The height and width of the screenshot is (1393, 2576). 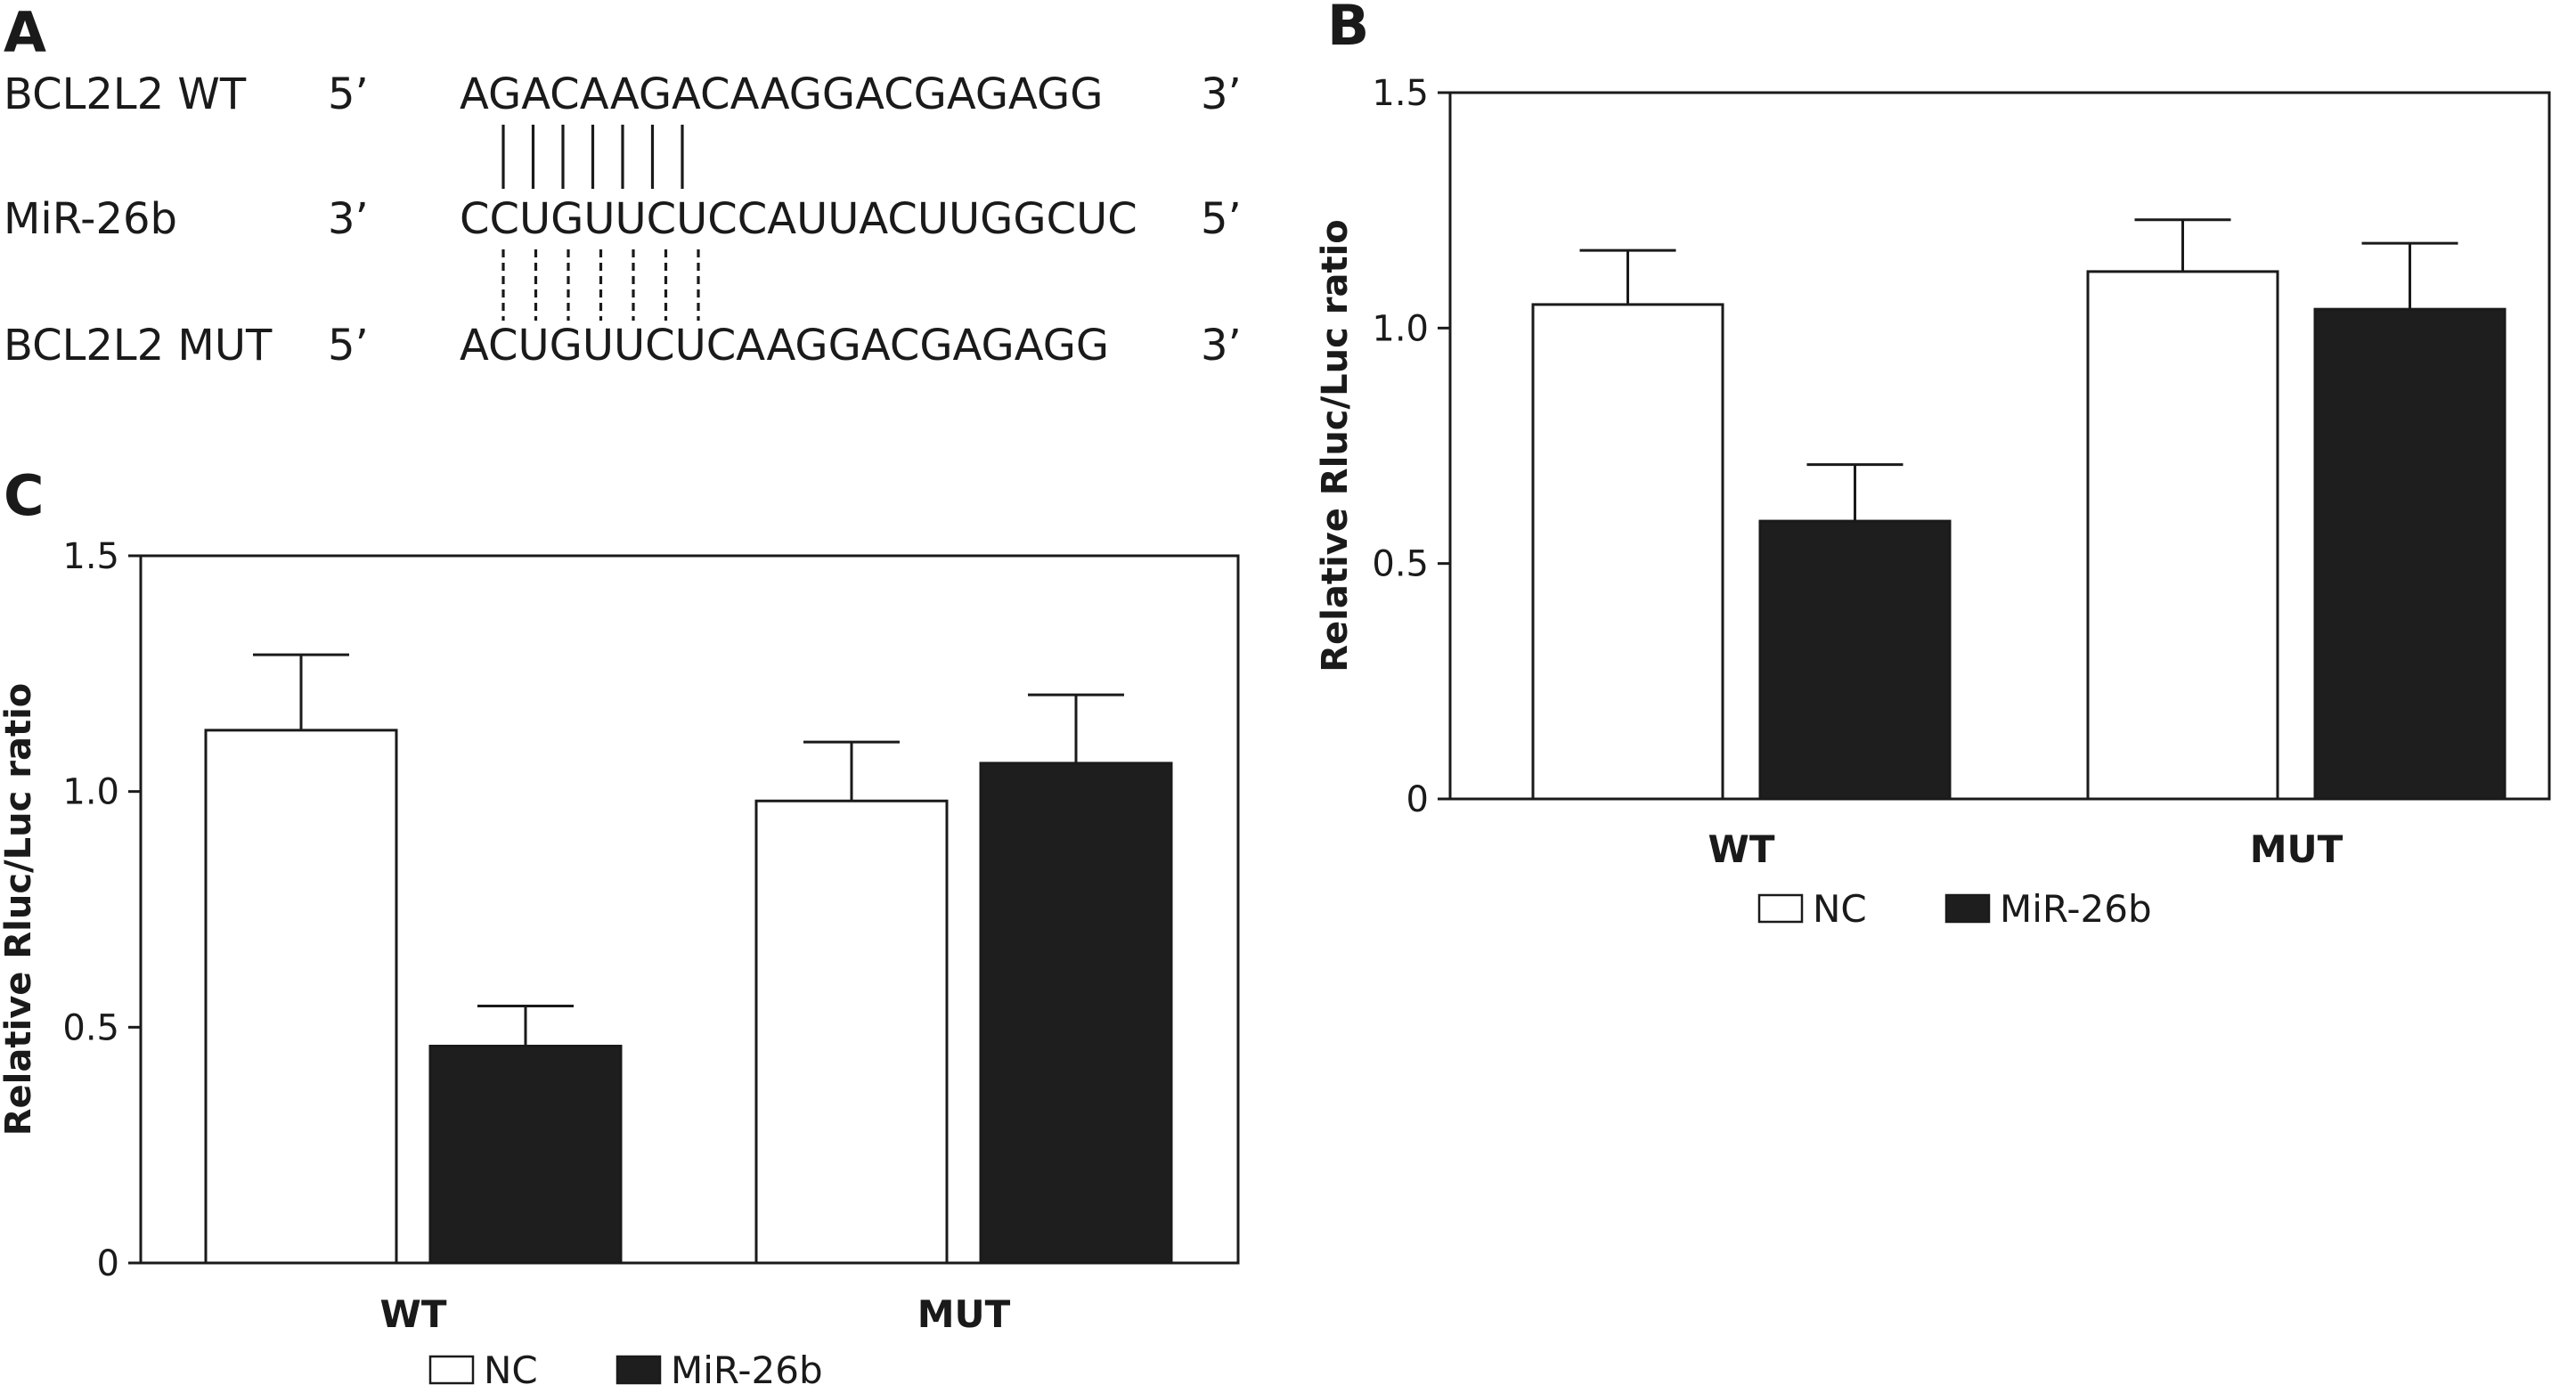 I want to click on panel-b-bar-wt-nc, so click(x=1627, y=552).